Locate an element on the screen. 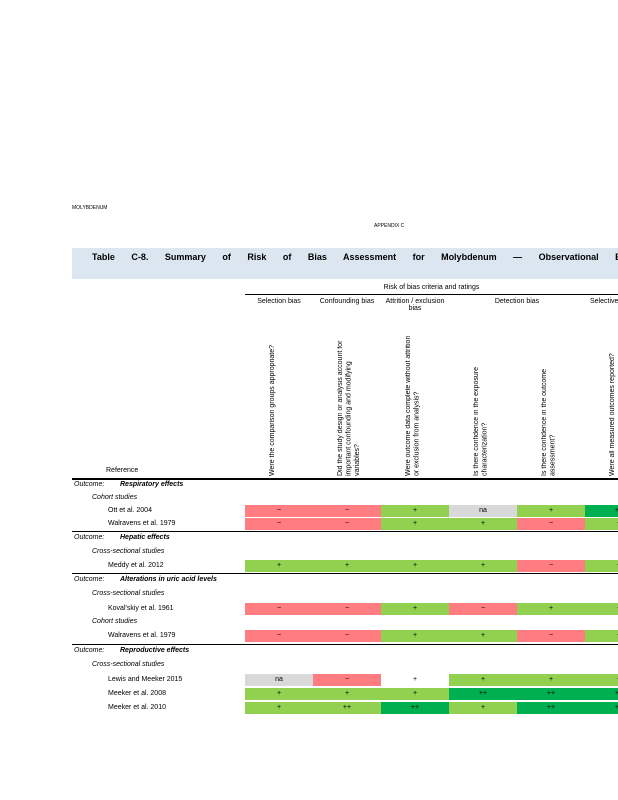 The height and width of the screenshot is (800, 618). study-name: Meeker et al. 2010 is located at coordinates (137, 707).